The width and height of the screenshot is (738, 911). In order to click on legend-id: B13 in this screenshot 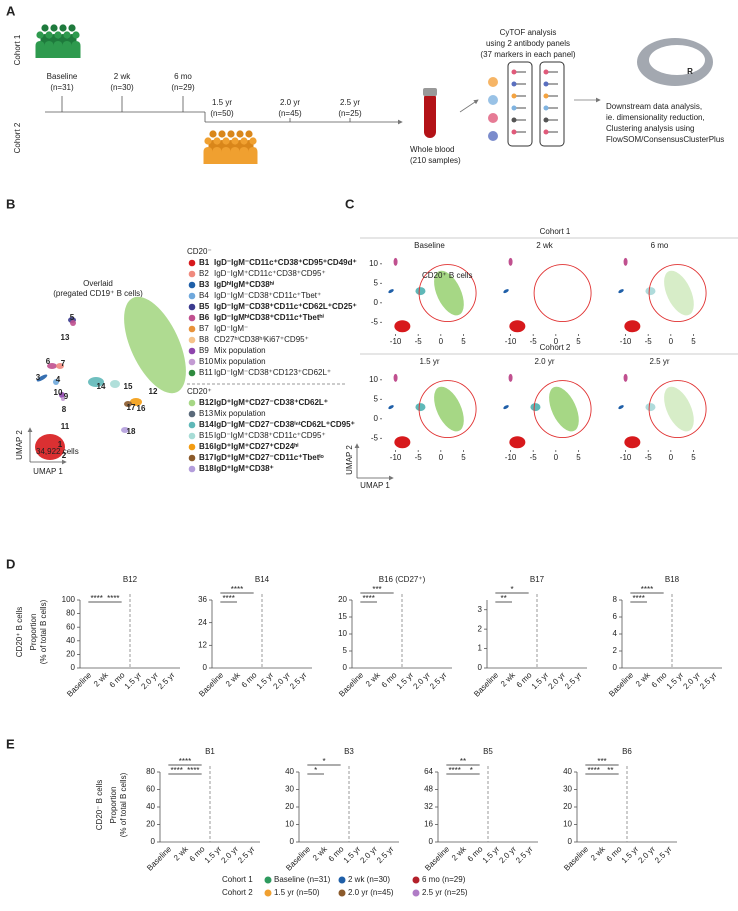, I will do `click(206, 413)`.